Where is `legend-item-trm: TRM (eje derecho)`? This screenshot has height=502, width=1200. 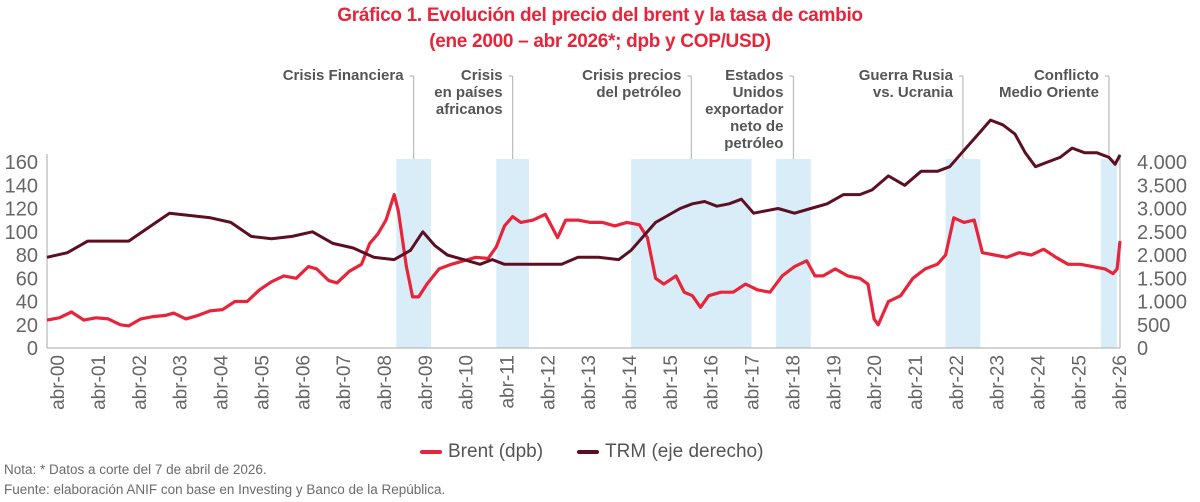
legend-item-trm: TRM (eje derecho) is located at coordinates (670, 452).